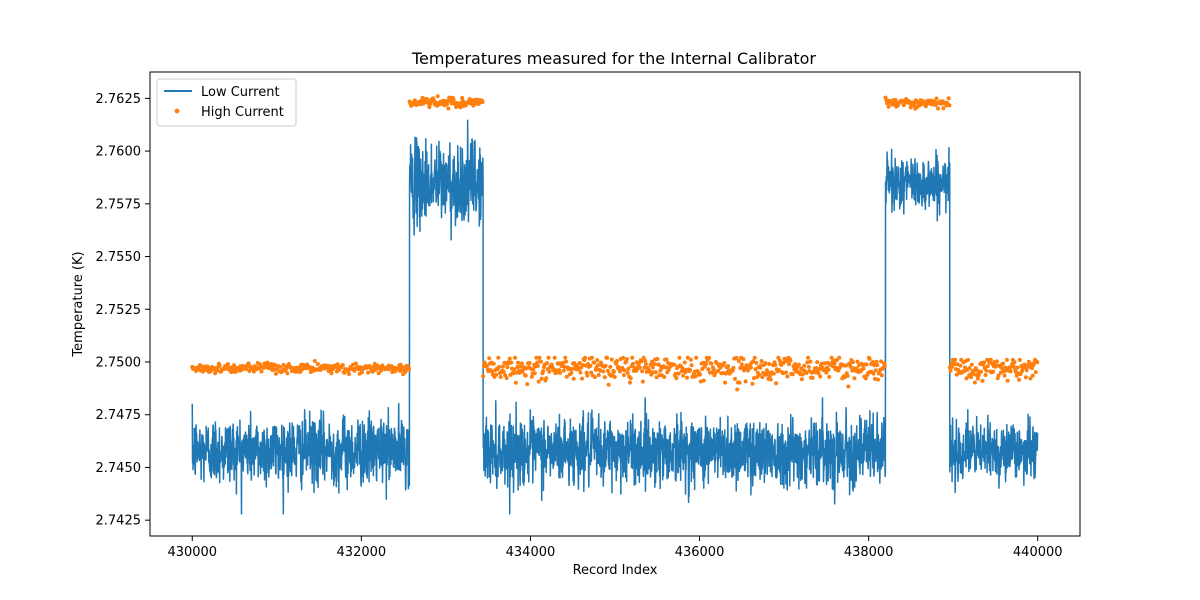 The image size is (1200, 600). What do you see at coordinates (615, 570) in the screenshot?
I see `x-axis-label: Record Index` at bounding box center [615, 570].